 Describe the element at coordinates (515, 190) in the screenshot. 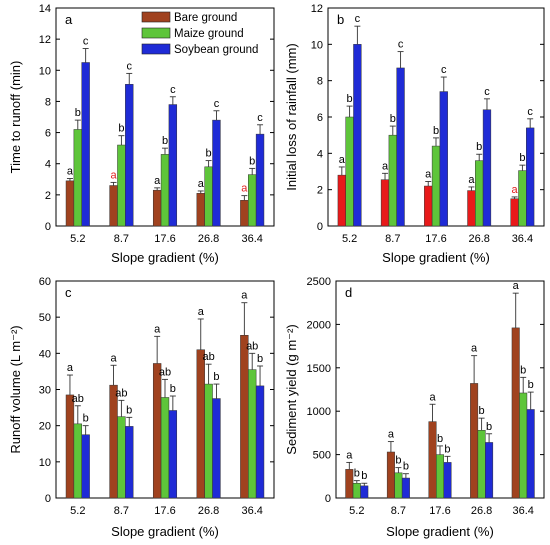

I see `sig-letter-b-4-0: a` at that location.